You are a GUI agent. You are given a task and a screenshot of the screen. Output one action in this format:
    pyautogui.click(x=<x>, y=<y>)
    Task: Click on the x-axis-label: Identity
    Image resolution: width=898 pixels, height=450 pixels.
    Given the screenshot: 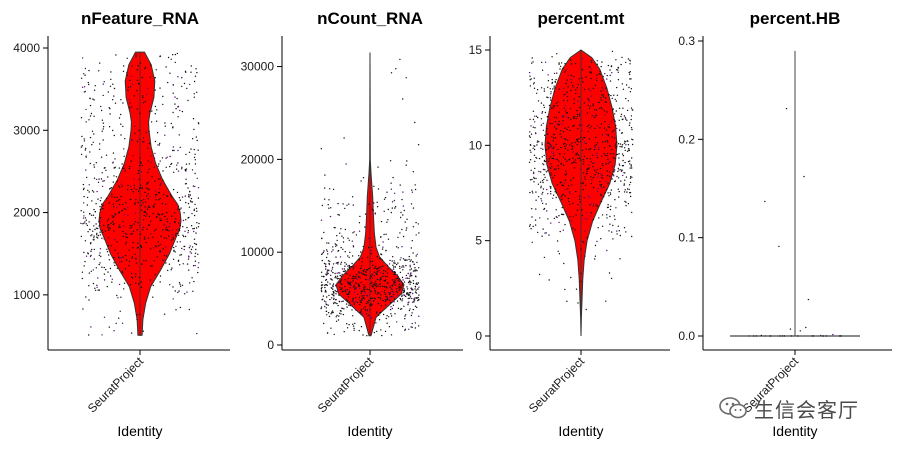 What is the action you would take?
    pyautogui.click(x=794, y=431)
    